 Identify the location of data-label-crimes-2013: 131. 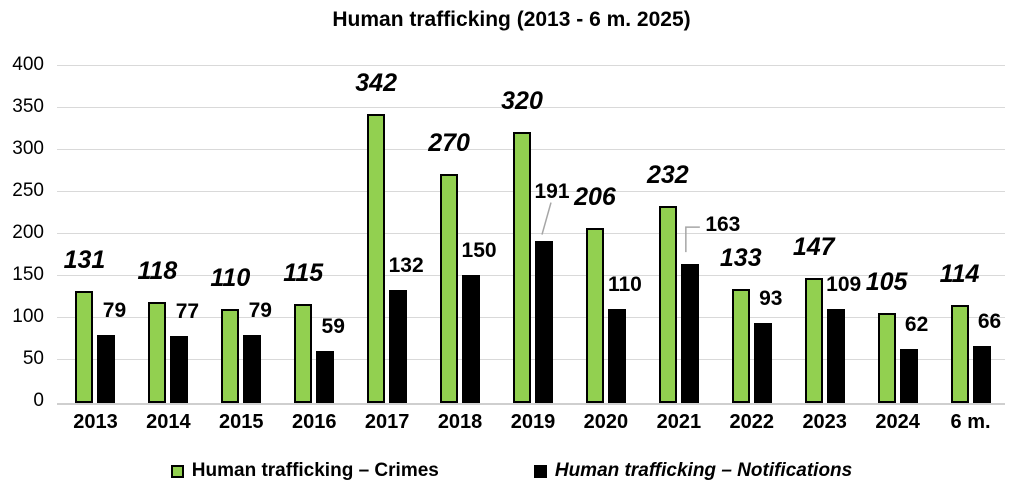
(84, 259).